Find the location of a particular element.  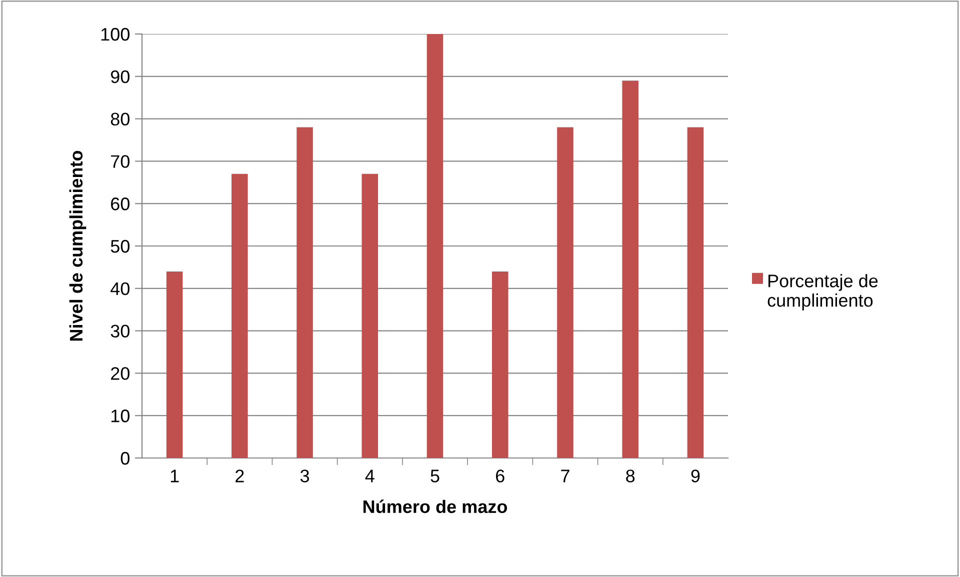

x-tick-label: 3 is located at coordinates (305, 476).